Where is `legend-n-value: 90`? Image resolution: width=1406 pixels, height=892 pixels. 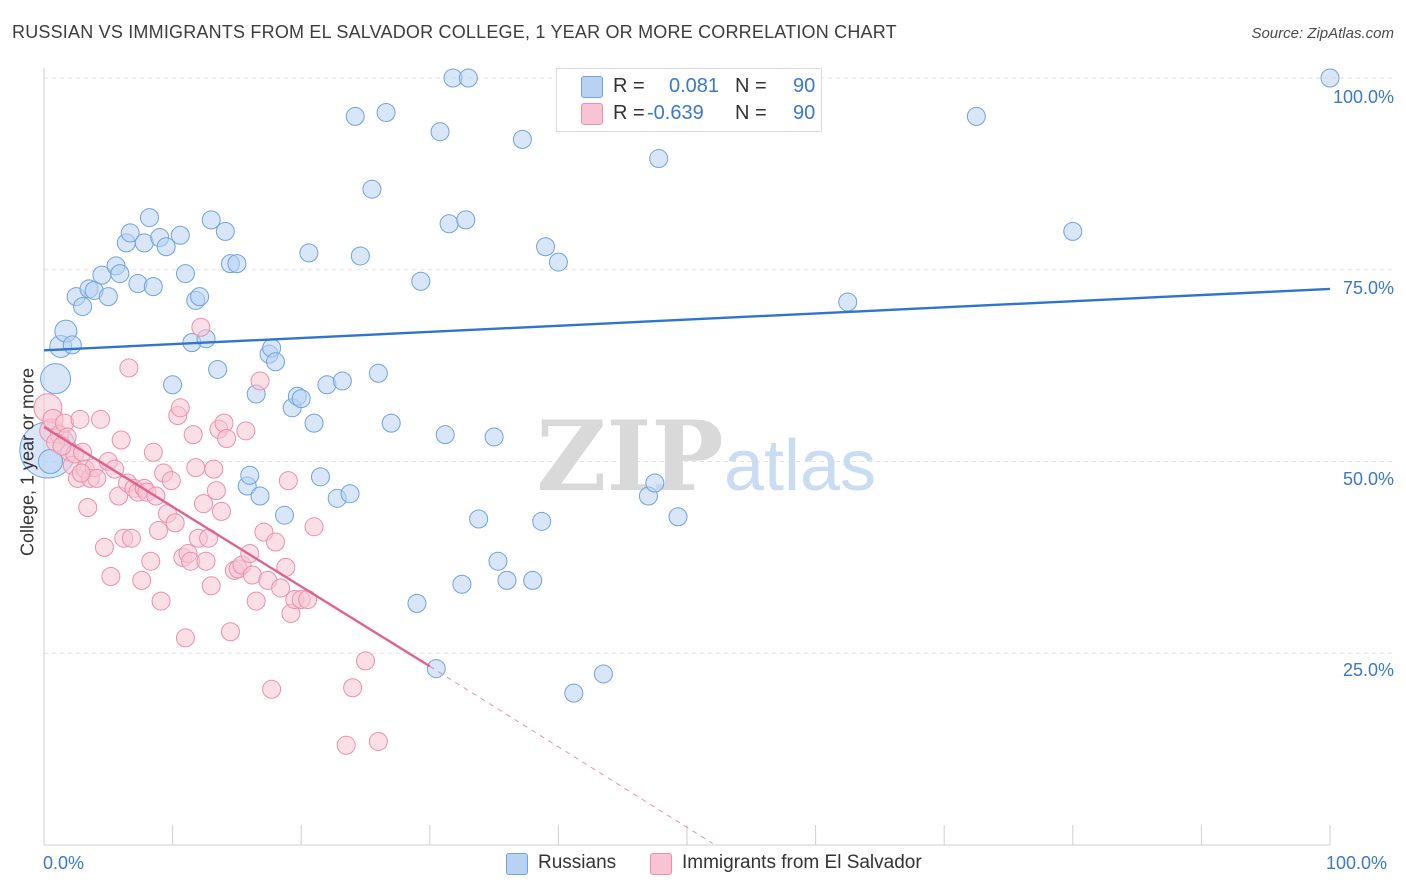
legend-n-value: 90 is located at coordinates (804, 86).